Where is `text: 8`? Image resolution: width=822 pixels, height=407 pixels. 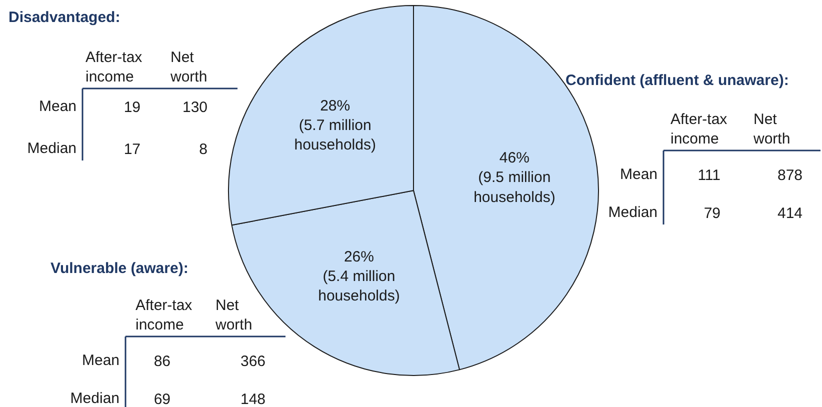 text: 8 is located at coordinates (203, 149).